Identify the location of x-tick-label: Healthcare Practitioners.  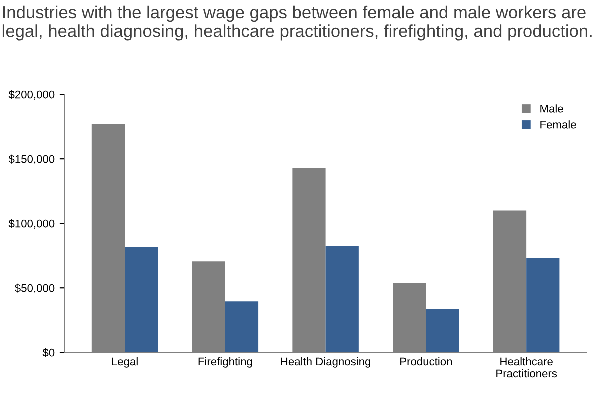
(527, 367).